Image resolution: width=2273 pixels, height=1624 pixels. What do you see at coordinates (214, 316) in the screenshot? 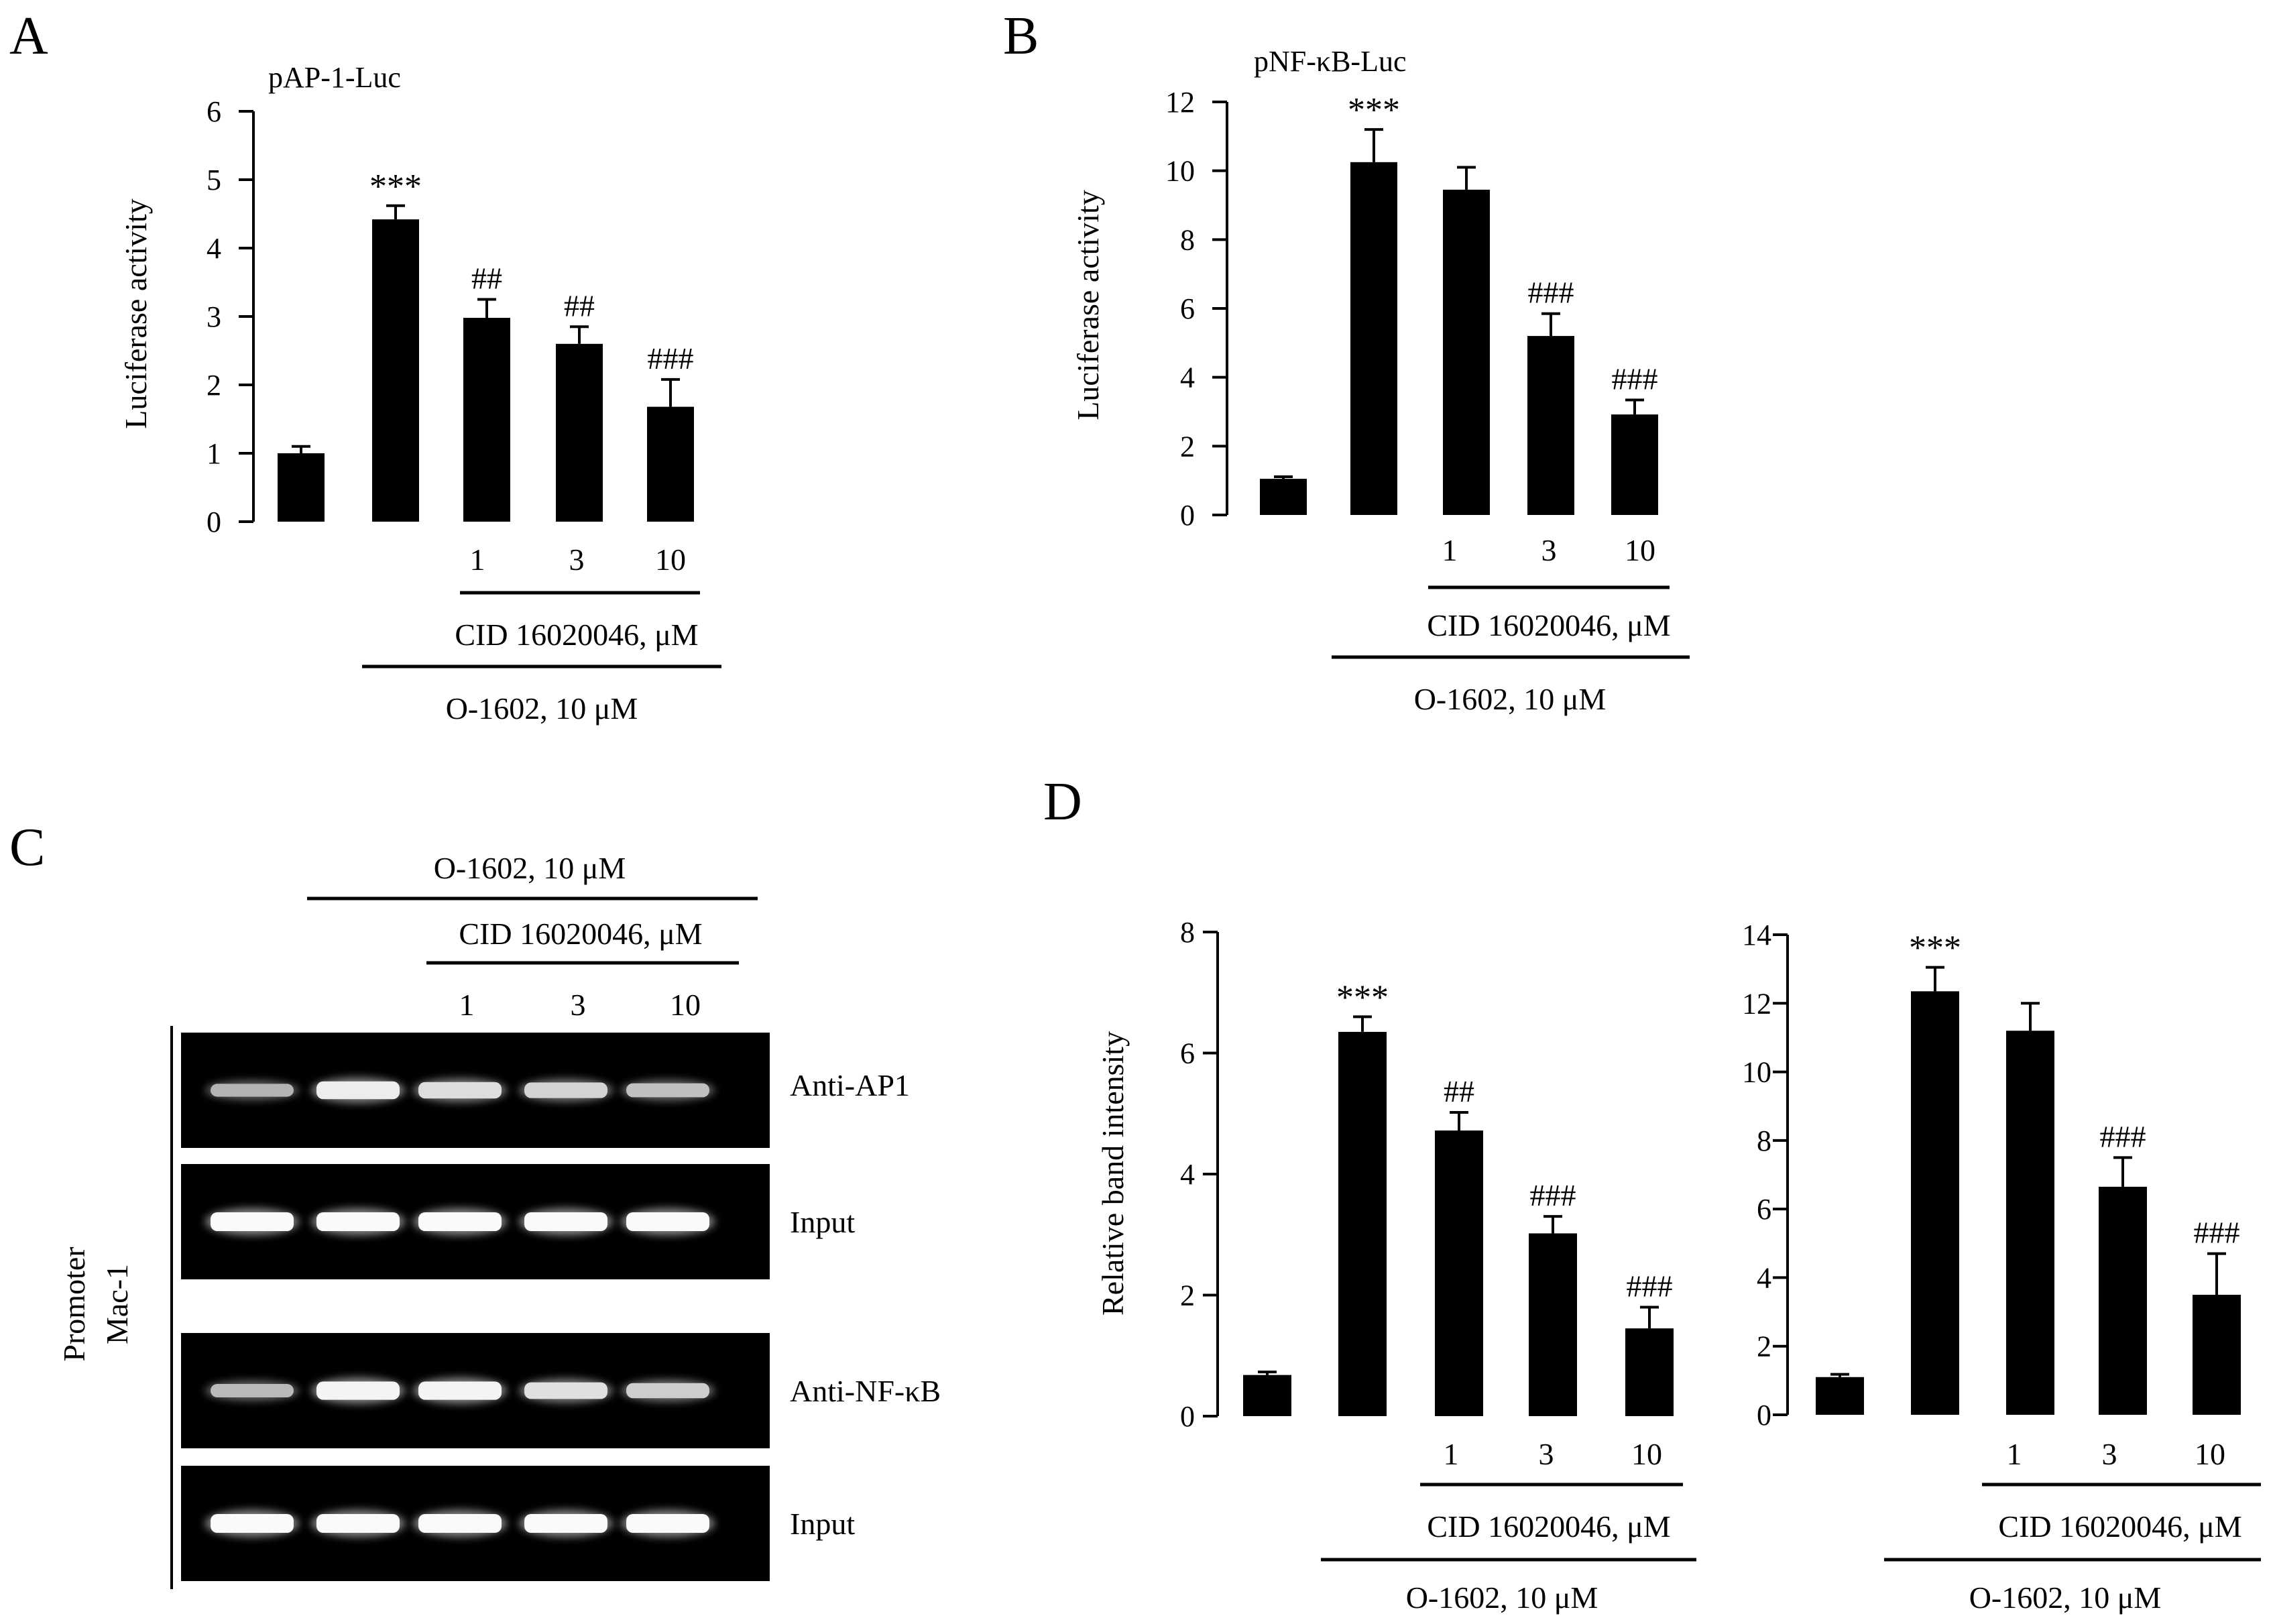
I see `y-tick-label: 3` at bounding box center [214, 316].